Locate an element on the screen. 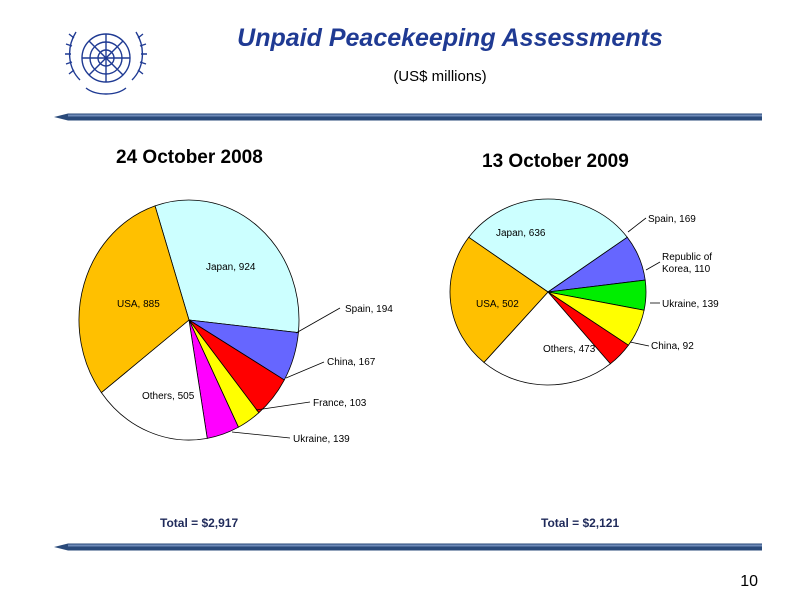 Image resolution: width=792 pixels, height=612 pixels. pie-2009-label-republic-of-korea: Republic of Korea, 110 is located at coordinates (687, 263).